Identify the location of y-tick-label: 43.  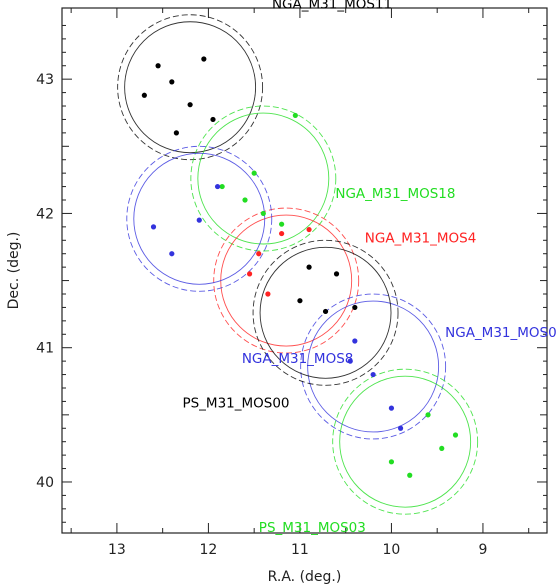
(45, 80).